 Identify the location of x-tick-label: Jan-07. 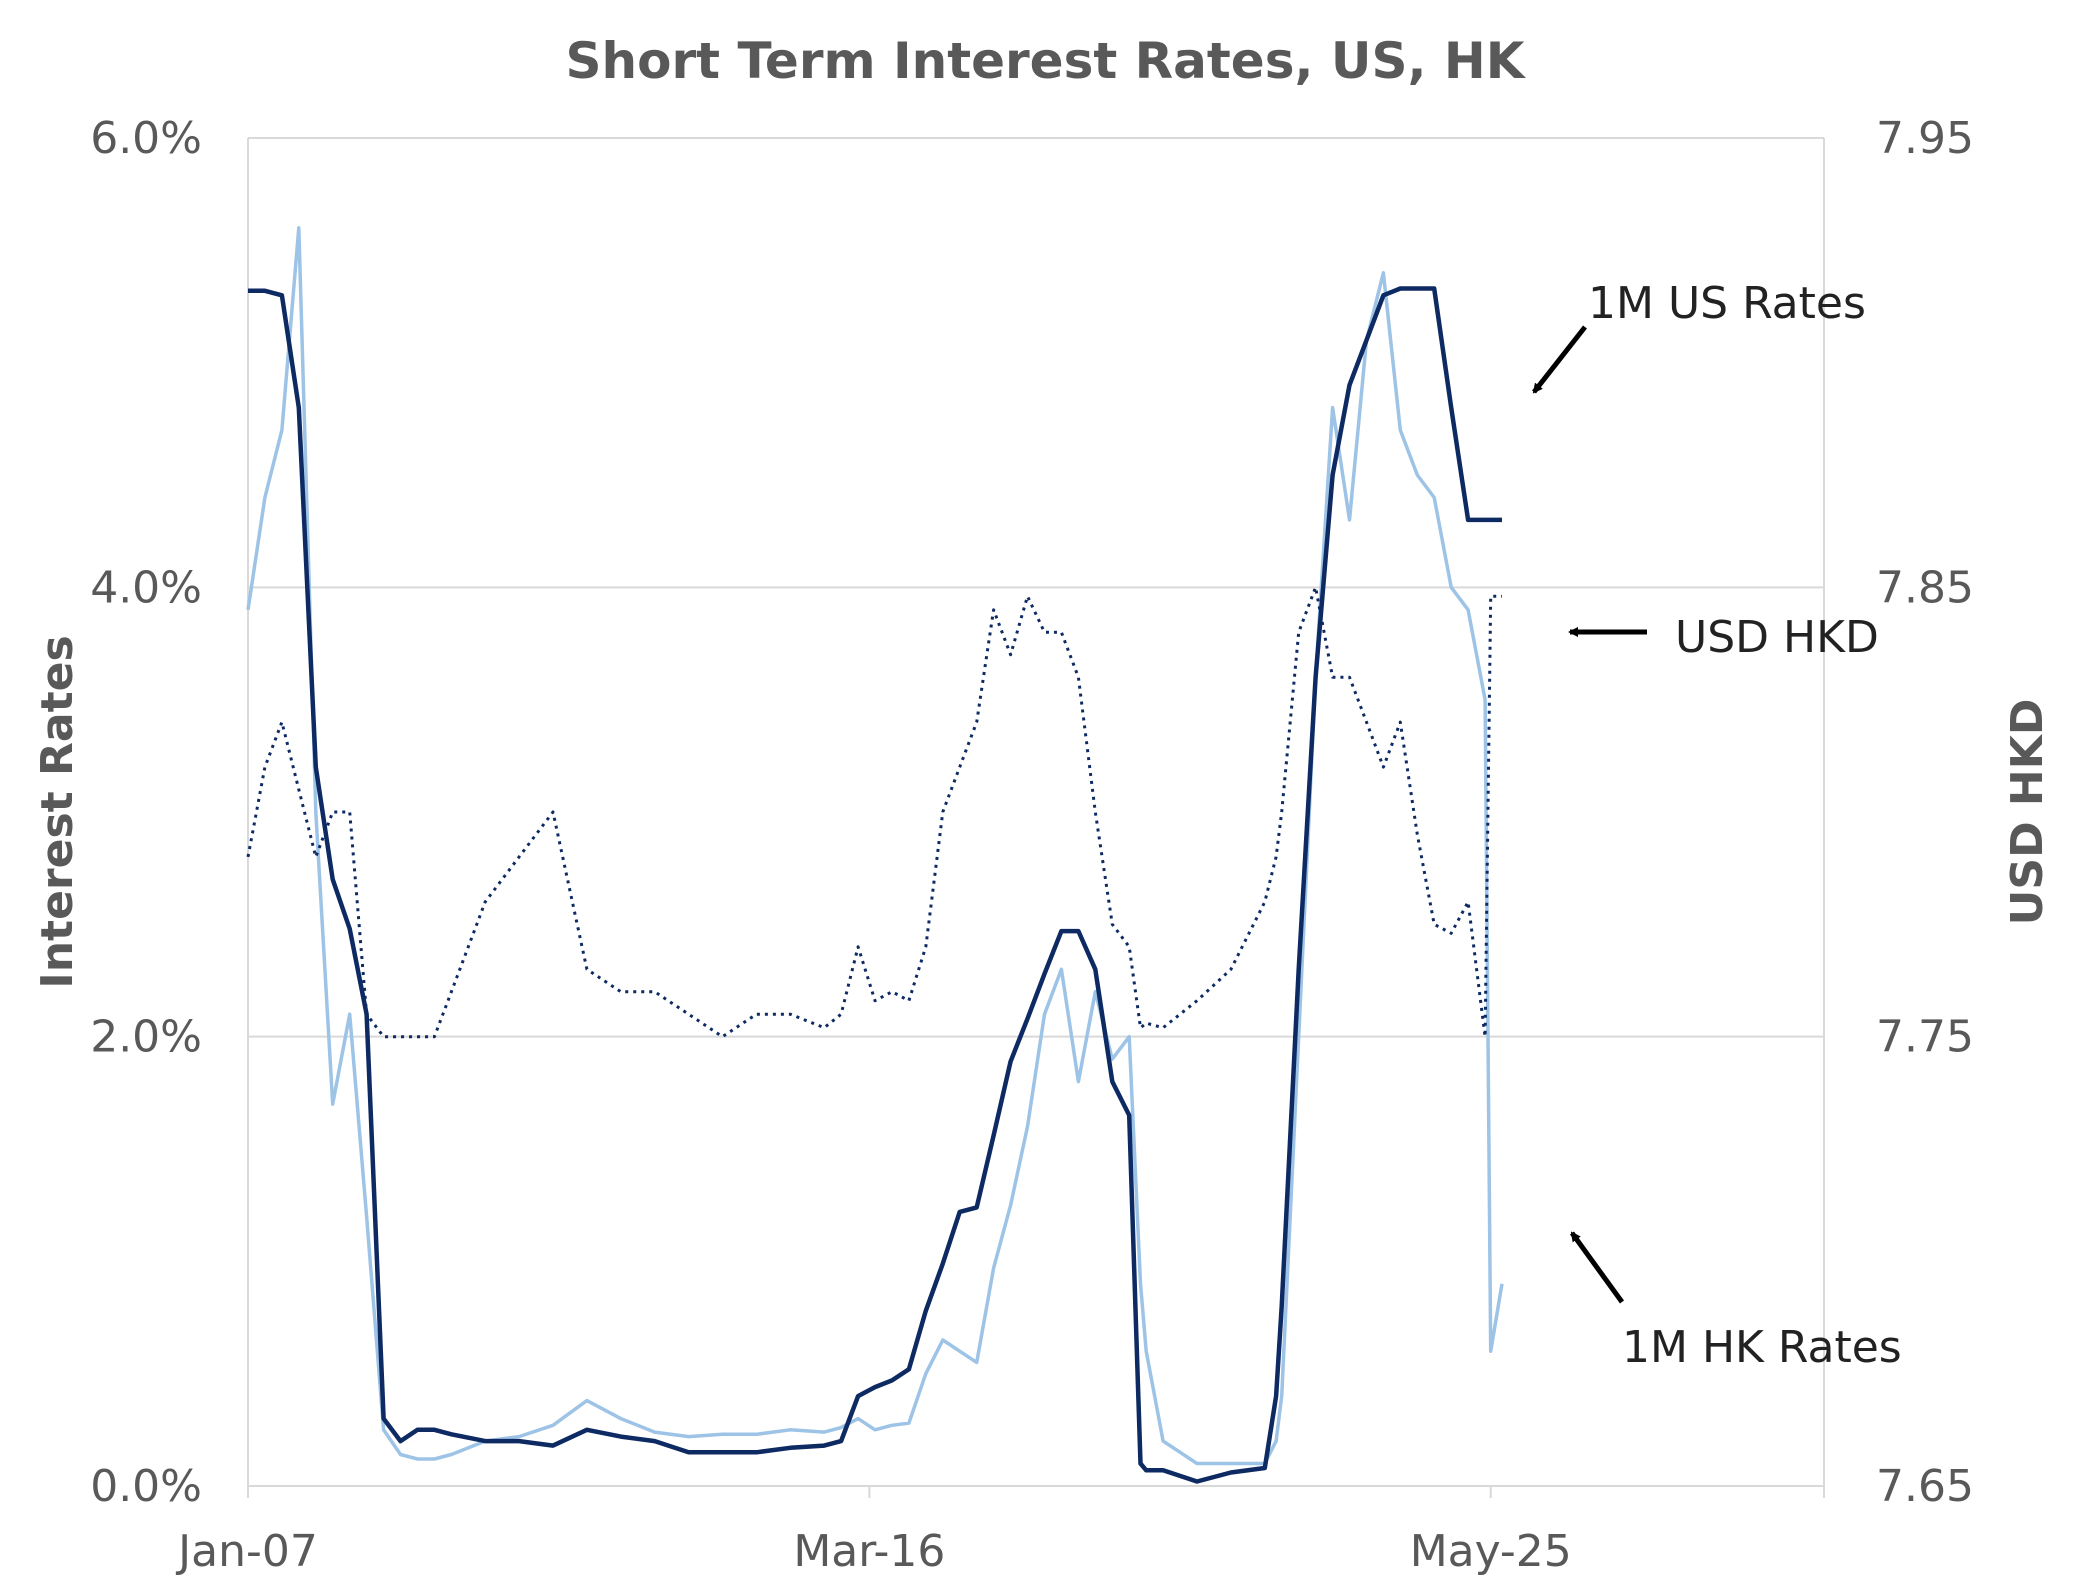
(246, 1551).